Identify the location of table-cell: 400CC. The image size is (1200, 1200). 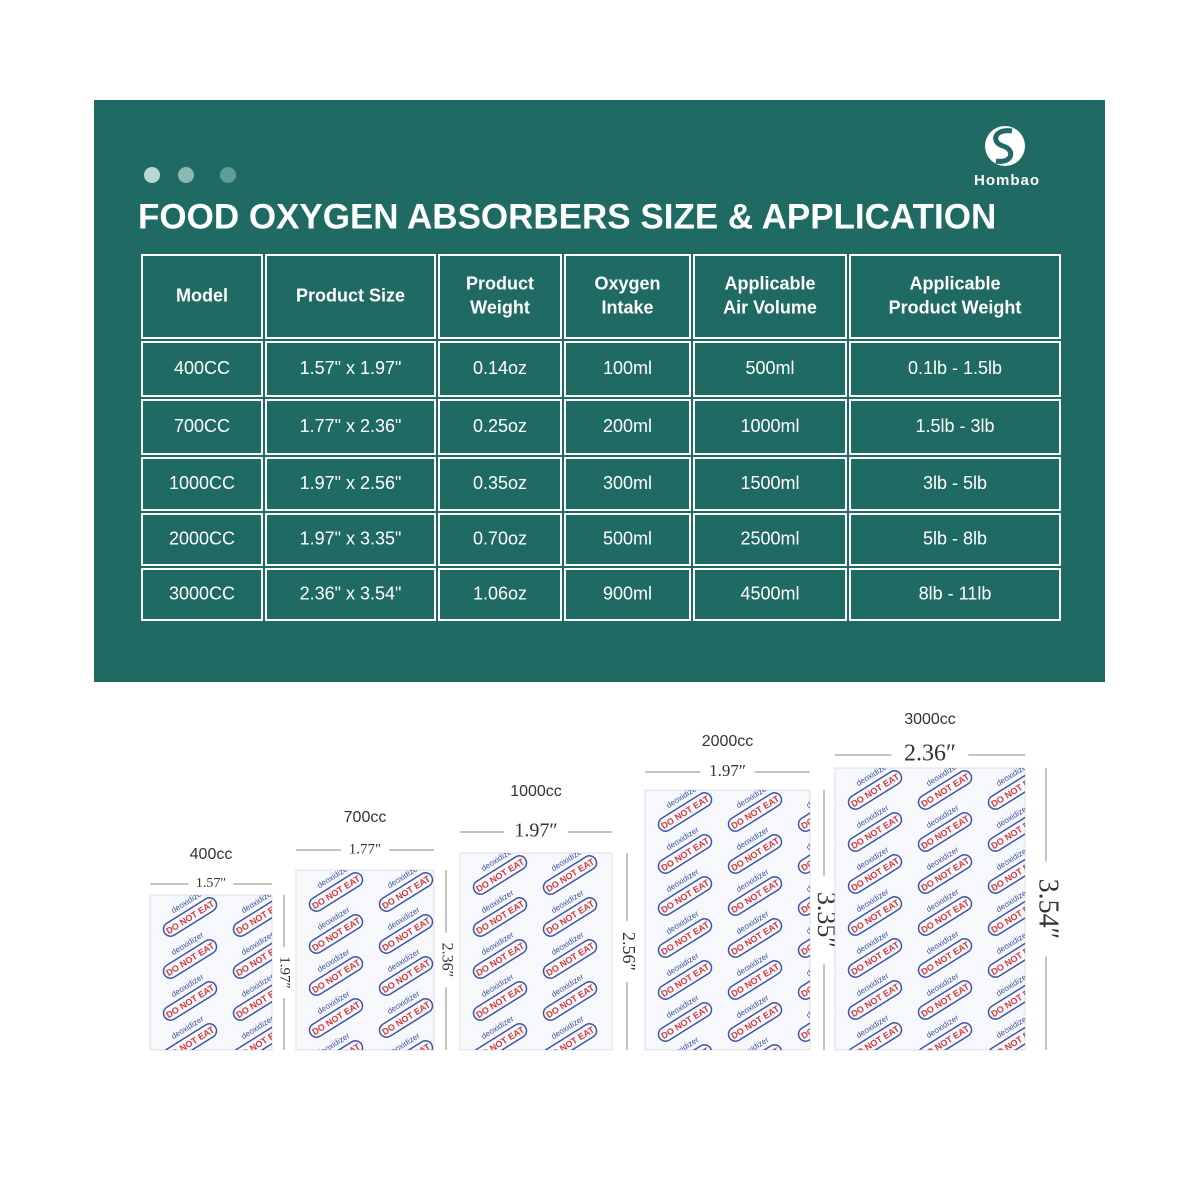
(202, 368).